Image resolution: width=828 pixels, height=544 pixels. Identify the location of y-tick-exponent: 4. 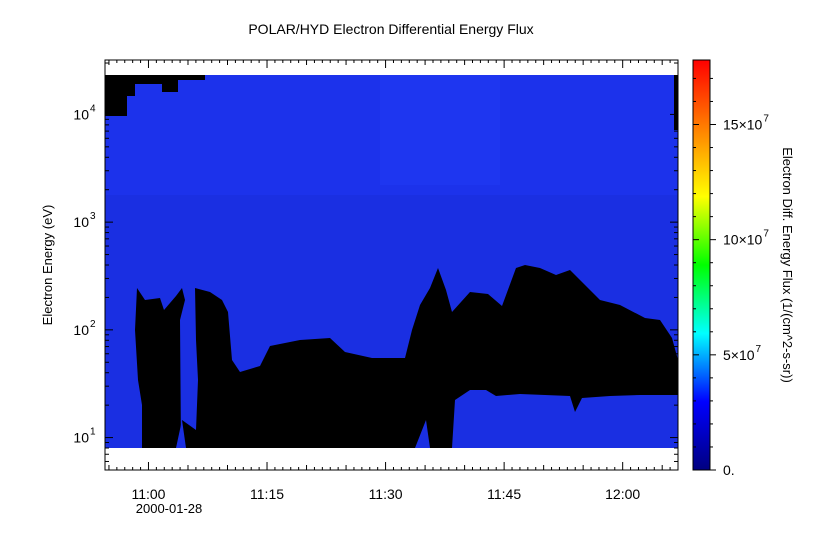
(93, 108).